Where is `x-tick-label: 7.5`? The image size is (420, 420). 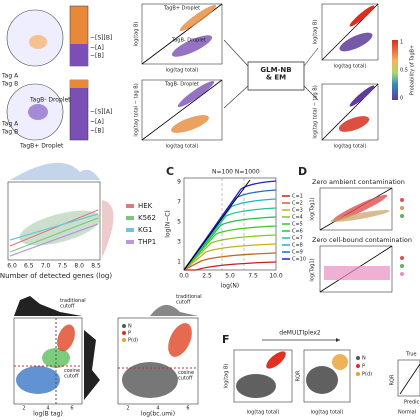
x-tick-label: 7.5 is located at coordinates (63, 266).